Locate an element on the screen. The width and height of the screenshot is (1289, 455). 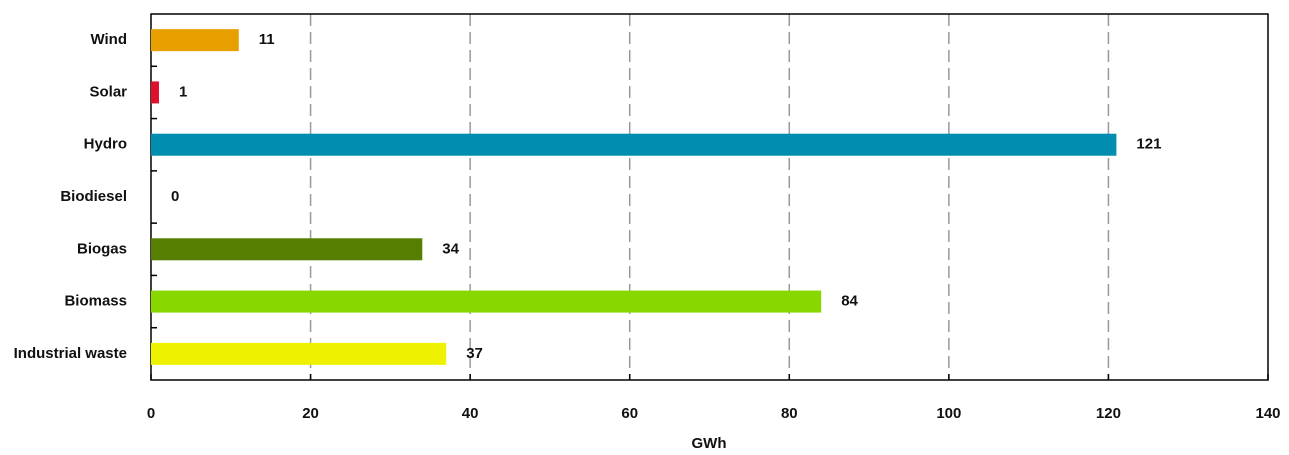
x-axis-label: GWh is located at coordinates (709, 443).